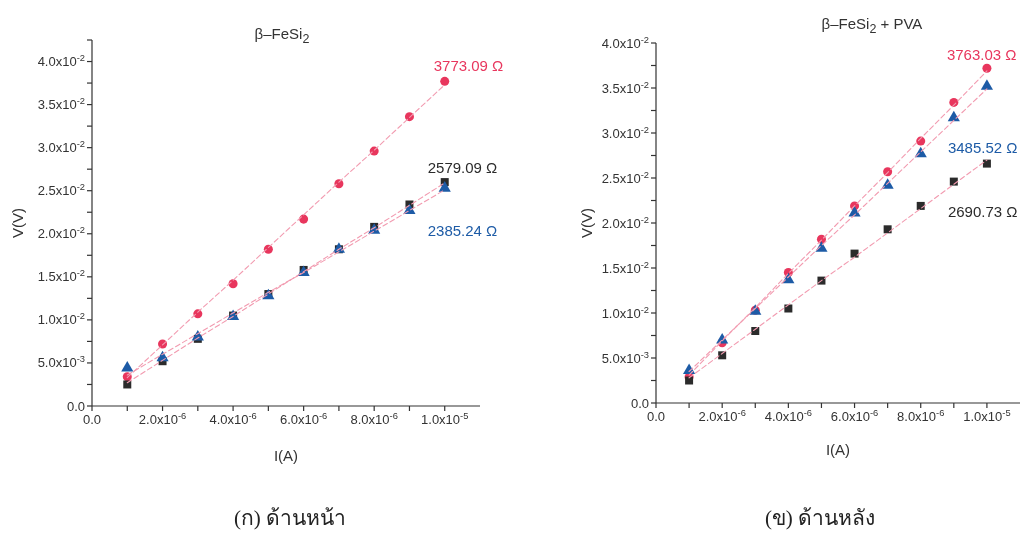 This screenshot has width=1027, height=533. Describe the element at coordinates (982, 211) in the screenshot. I see `series-label: 2690.73 Ω` at that location.